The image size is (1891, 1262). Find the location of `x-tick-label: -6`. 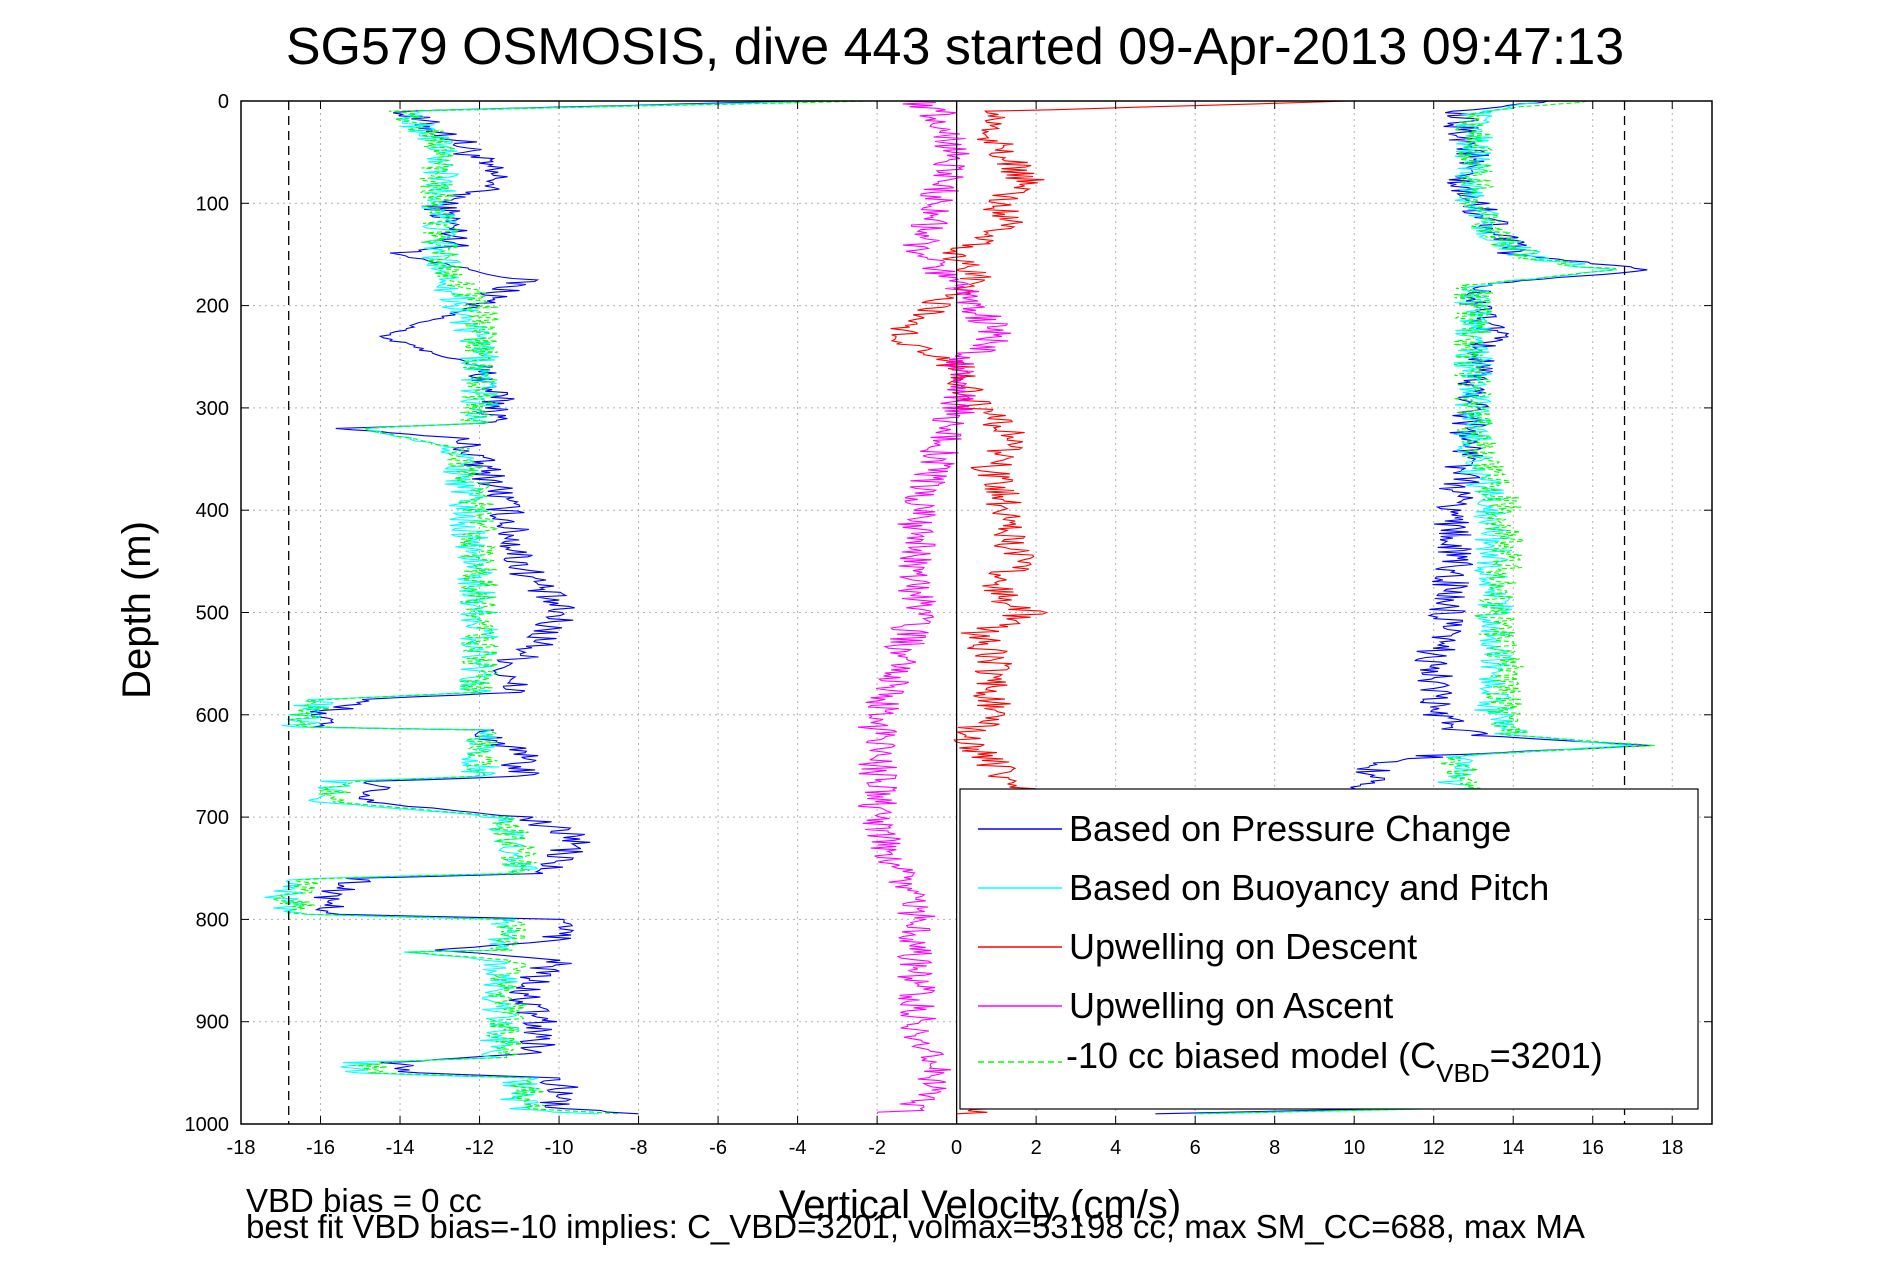

x-tick-label: -6 is located at coordinates (718, 1148).